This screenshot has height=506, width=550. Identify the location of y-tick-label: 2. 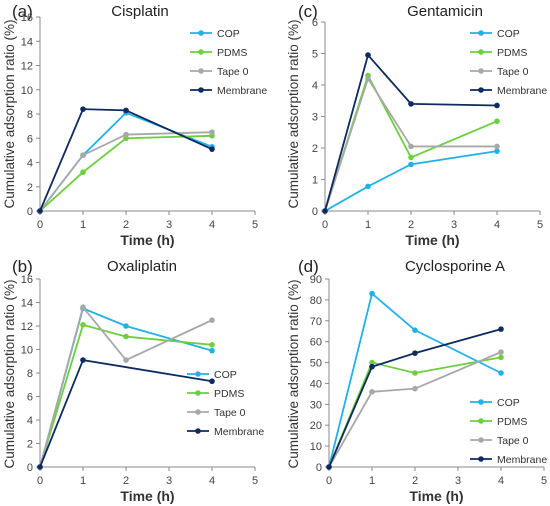
(30, 188).